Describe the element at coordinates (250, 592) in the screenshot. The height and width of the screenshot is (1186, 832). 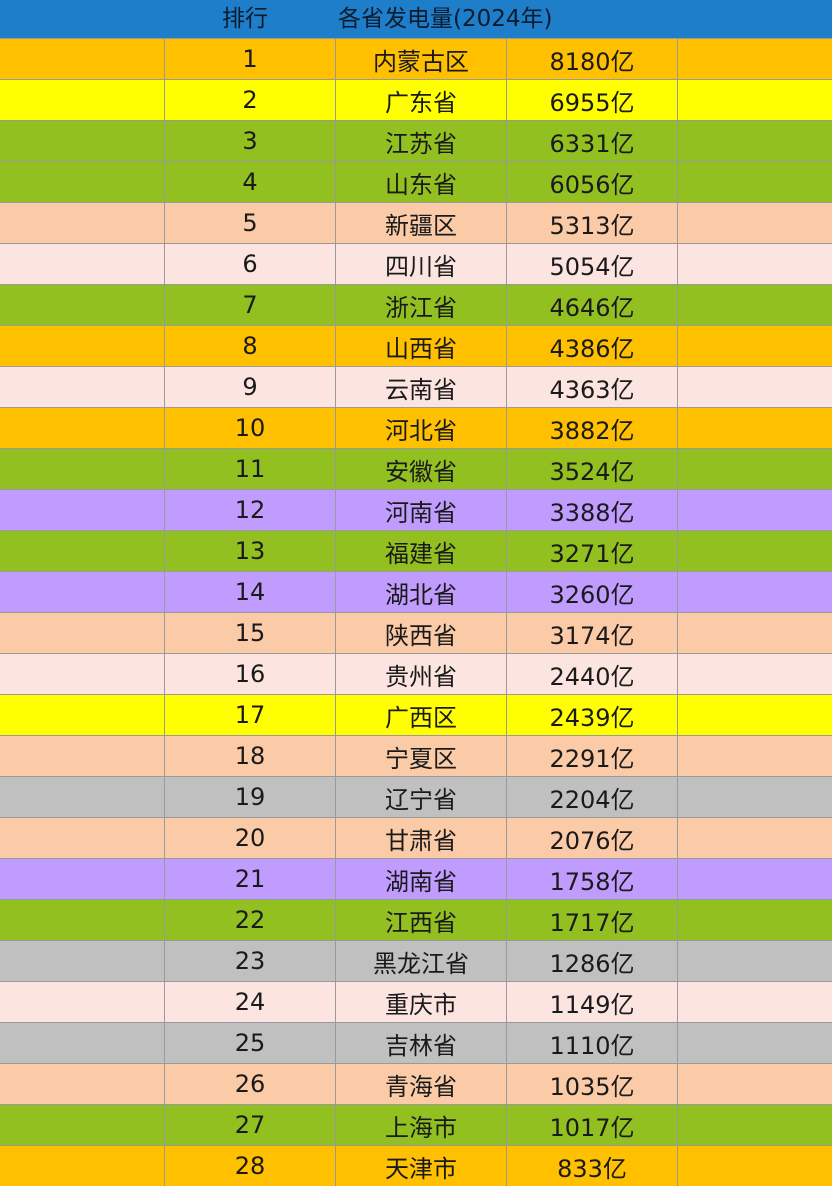
I see `rank-cell: 14` at that location.